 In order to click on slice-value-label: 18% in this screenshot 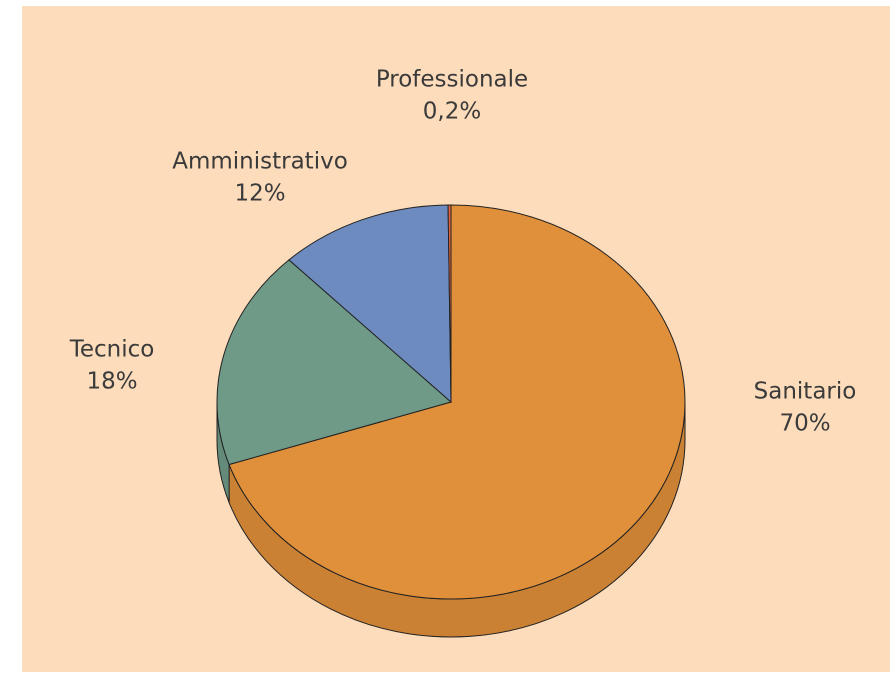, I will do `click(111, 382)`.